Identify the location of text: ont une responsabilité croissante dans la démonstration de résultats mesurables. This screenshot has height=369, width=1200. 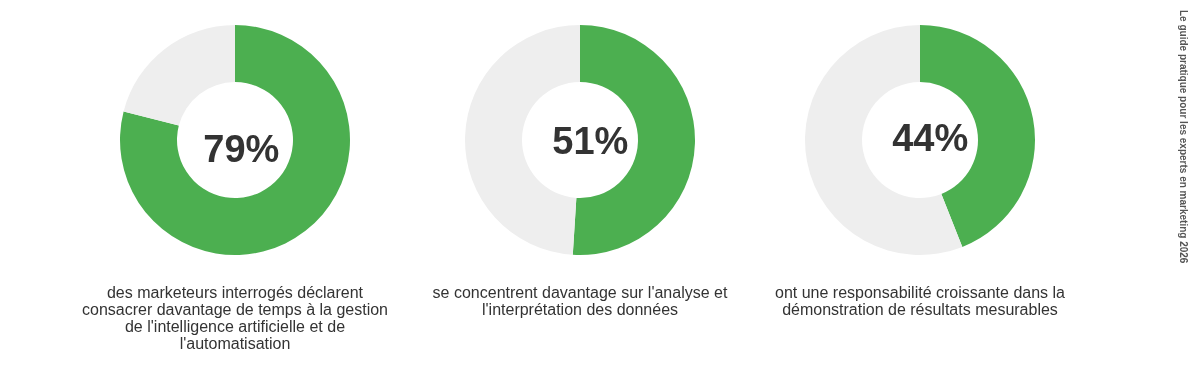
(920, 301).